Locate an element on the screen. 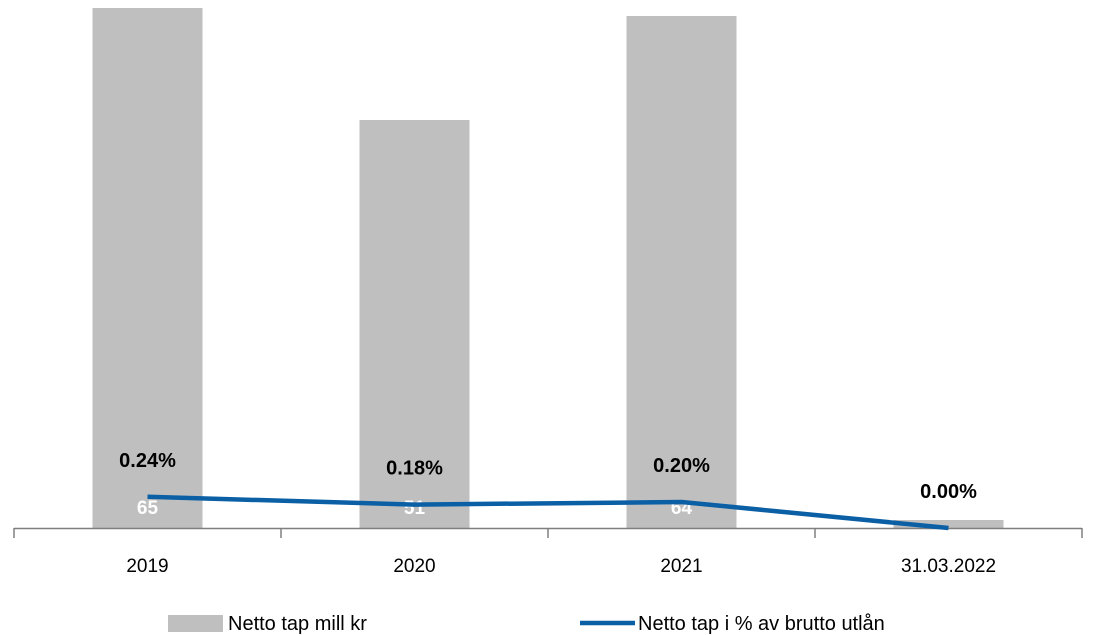  bar-2021 is located at coordinates (681, 272).